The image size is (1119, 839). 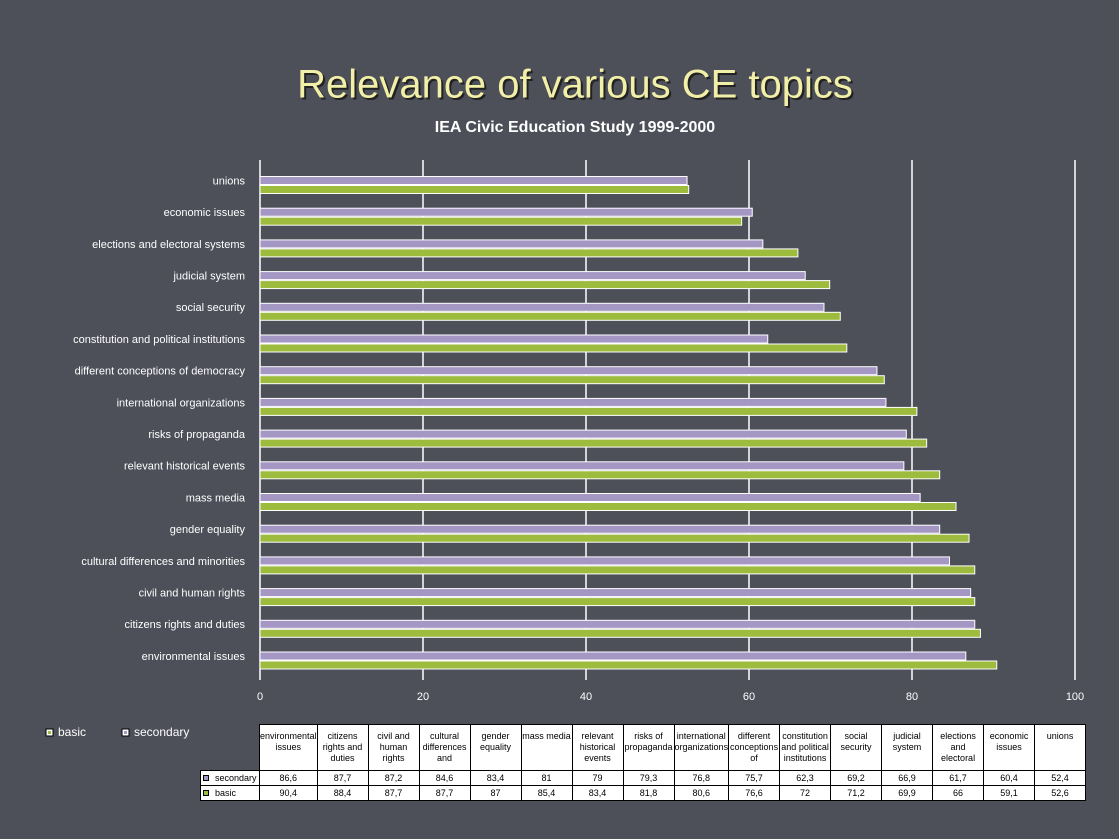 I want to click on table-cell: 79,3, so click(x=648, y=778).